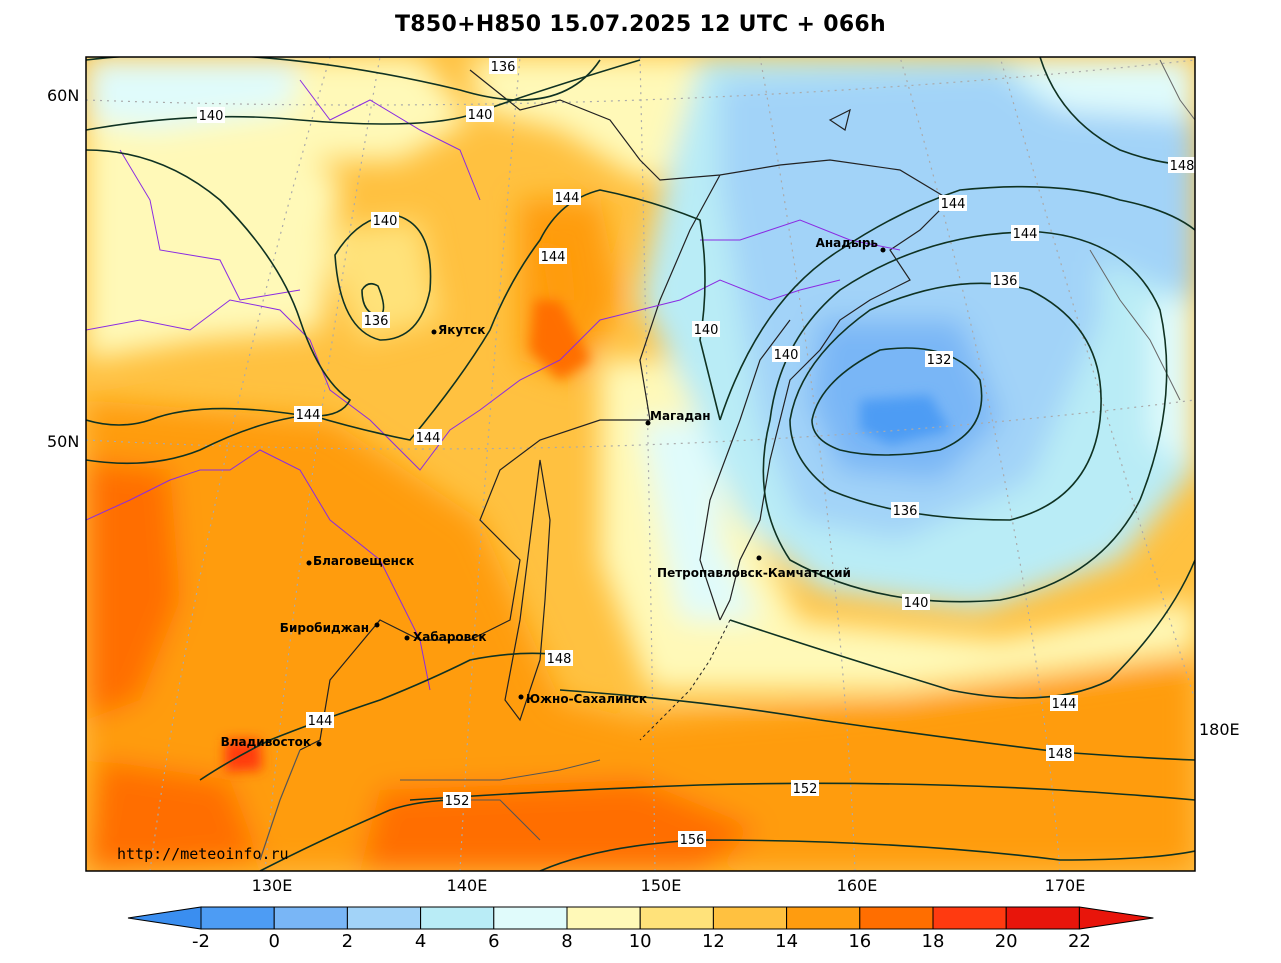 The width and height of the screenshot is (1281, 963). Describe the element at coordinates (420, 941) in the screenshot. I see `colorbar-tick-label: 4` at that location.